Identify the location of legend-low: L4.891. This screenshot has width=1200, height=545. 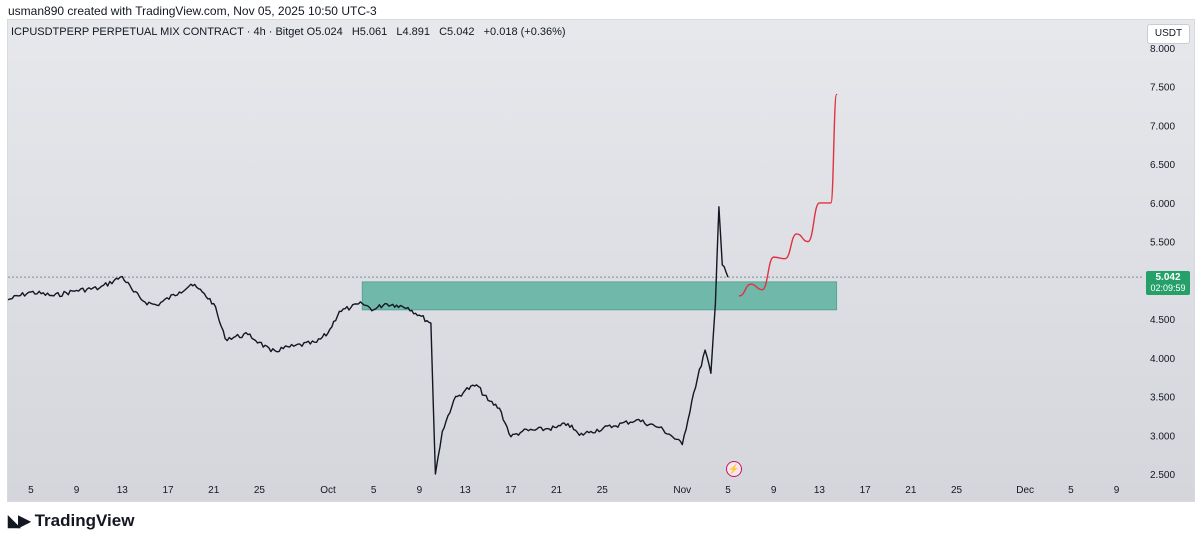
(413, 32).